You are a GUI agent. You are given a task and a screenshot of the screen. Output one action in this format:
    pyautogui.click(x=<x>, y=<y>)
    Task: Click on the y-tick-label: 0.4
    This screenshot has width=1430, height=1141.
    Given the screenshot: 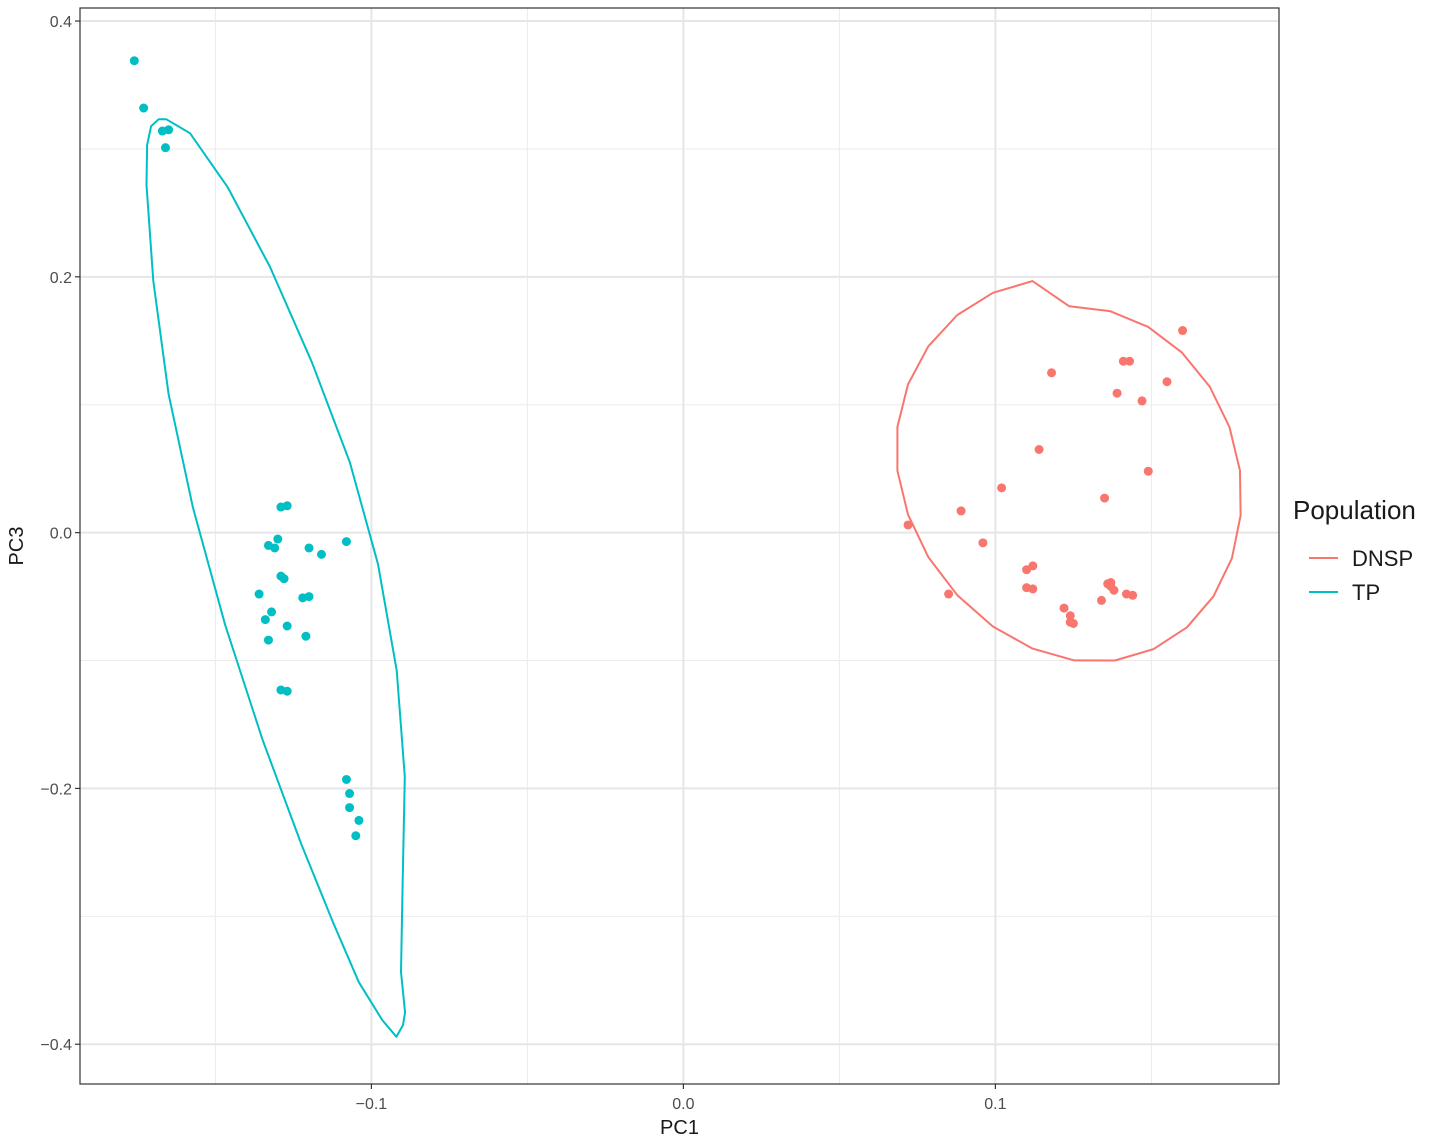 What is the action you would take?
    pyautogui.click(x=61, y=22)
    